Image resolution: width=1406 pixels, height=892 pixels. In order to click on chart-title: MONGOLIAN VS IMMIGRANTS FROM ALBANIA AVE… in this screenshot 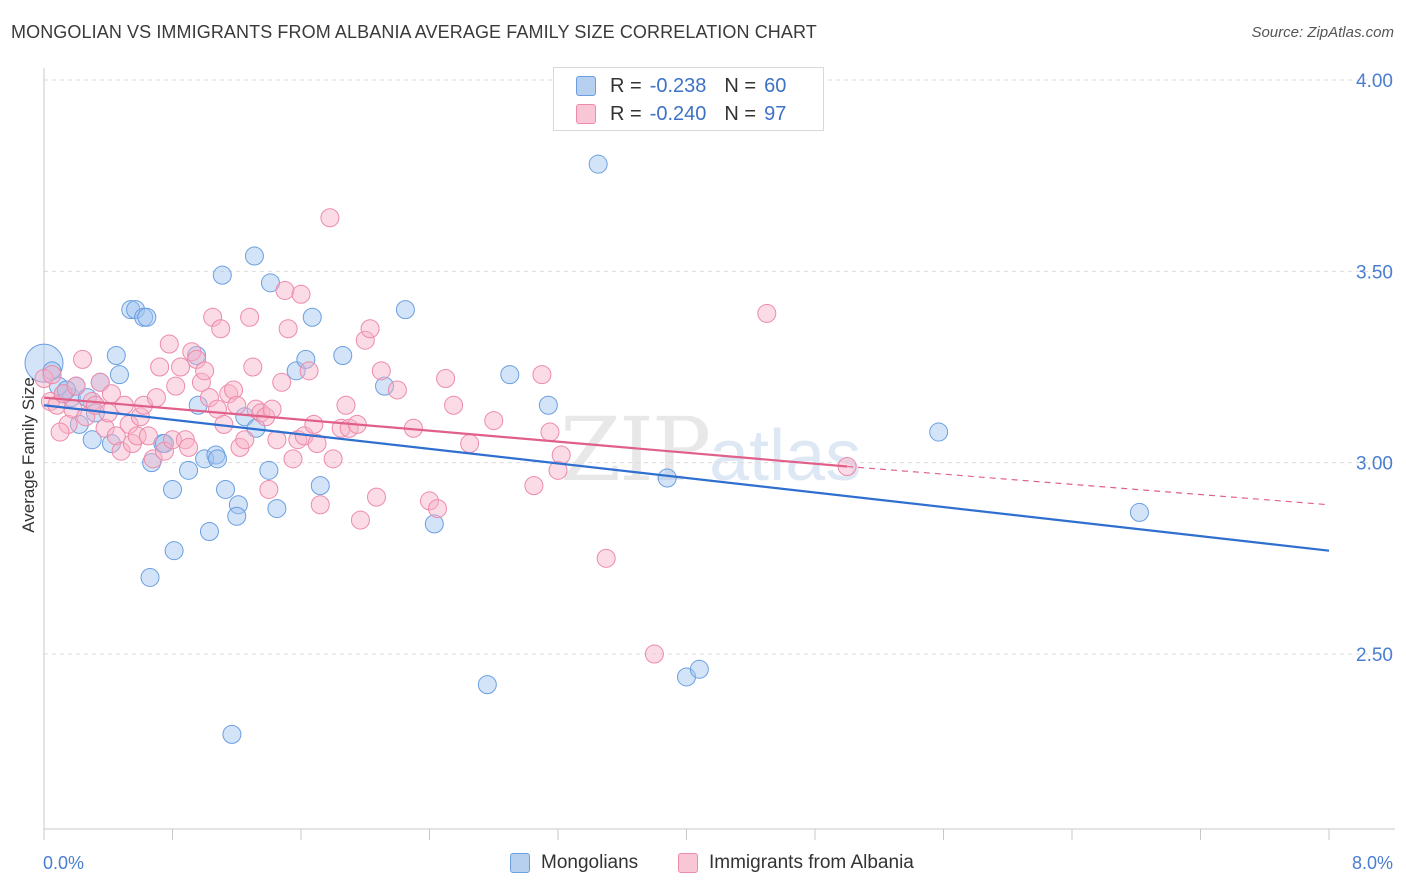, I will do `click(414, 32)`.